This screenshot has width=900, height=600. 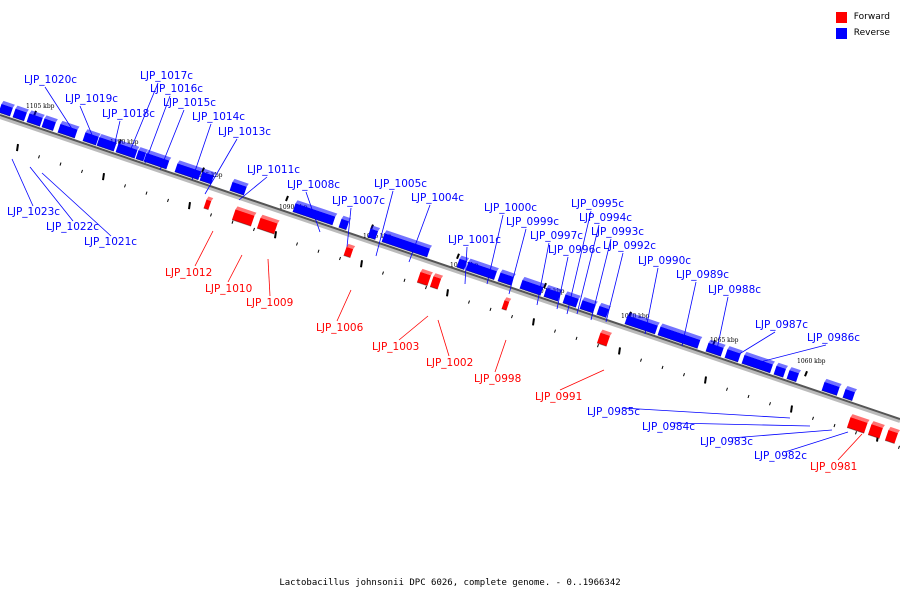 I want to click on gene-label: LJP_0990c, so click(x=664, y=261).